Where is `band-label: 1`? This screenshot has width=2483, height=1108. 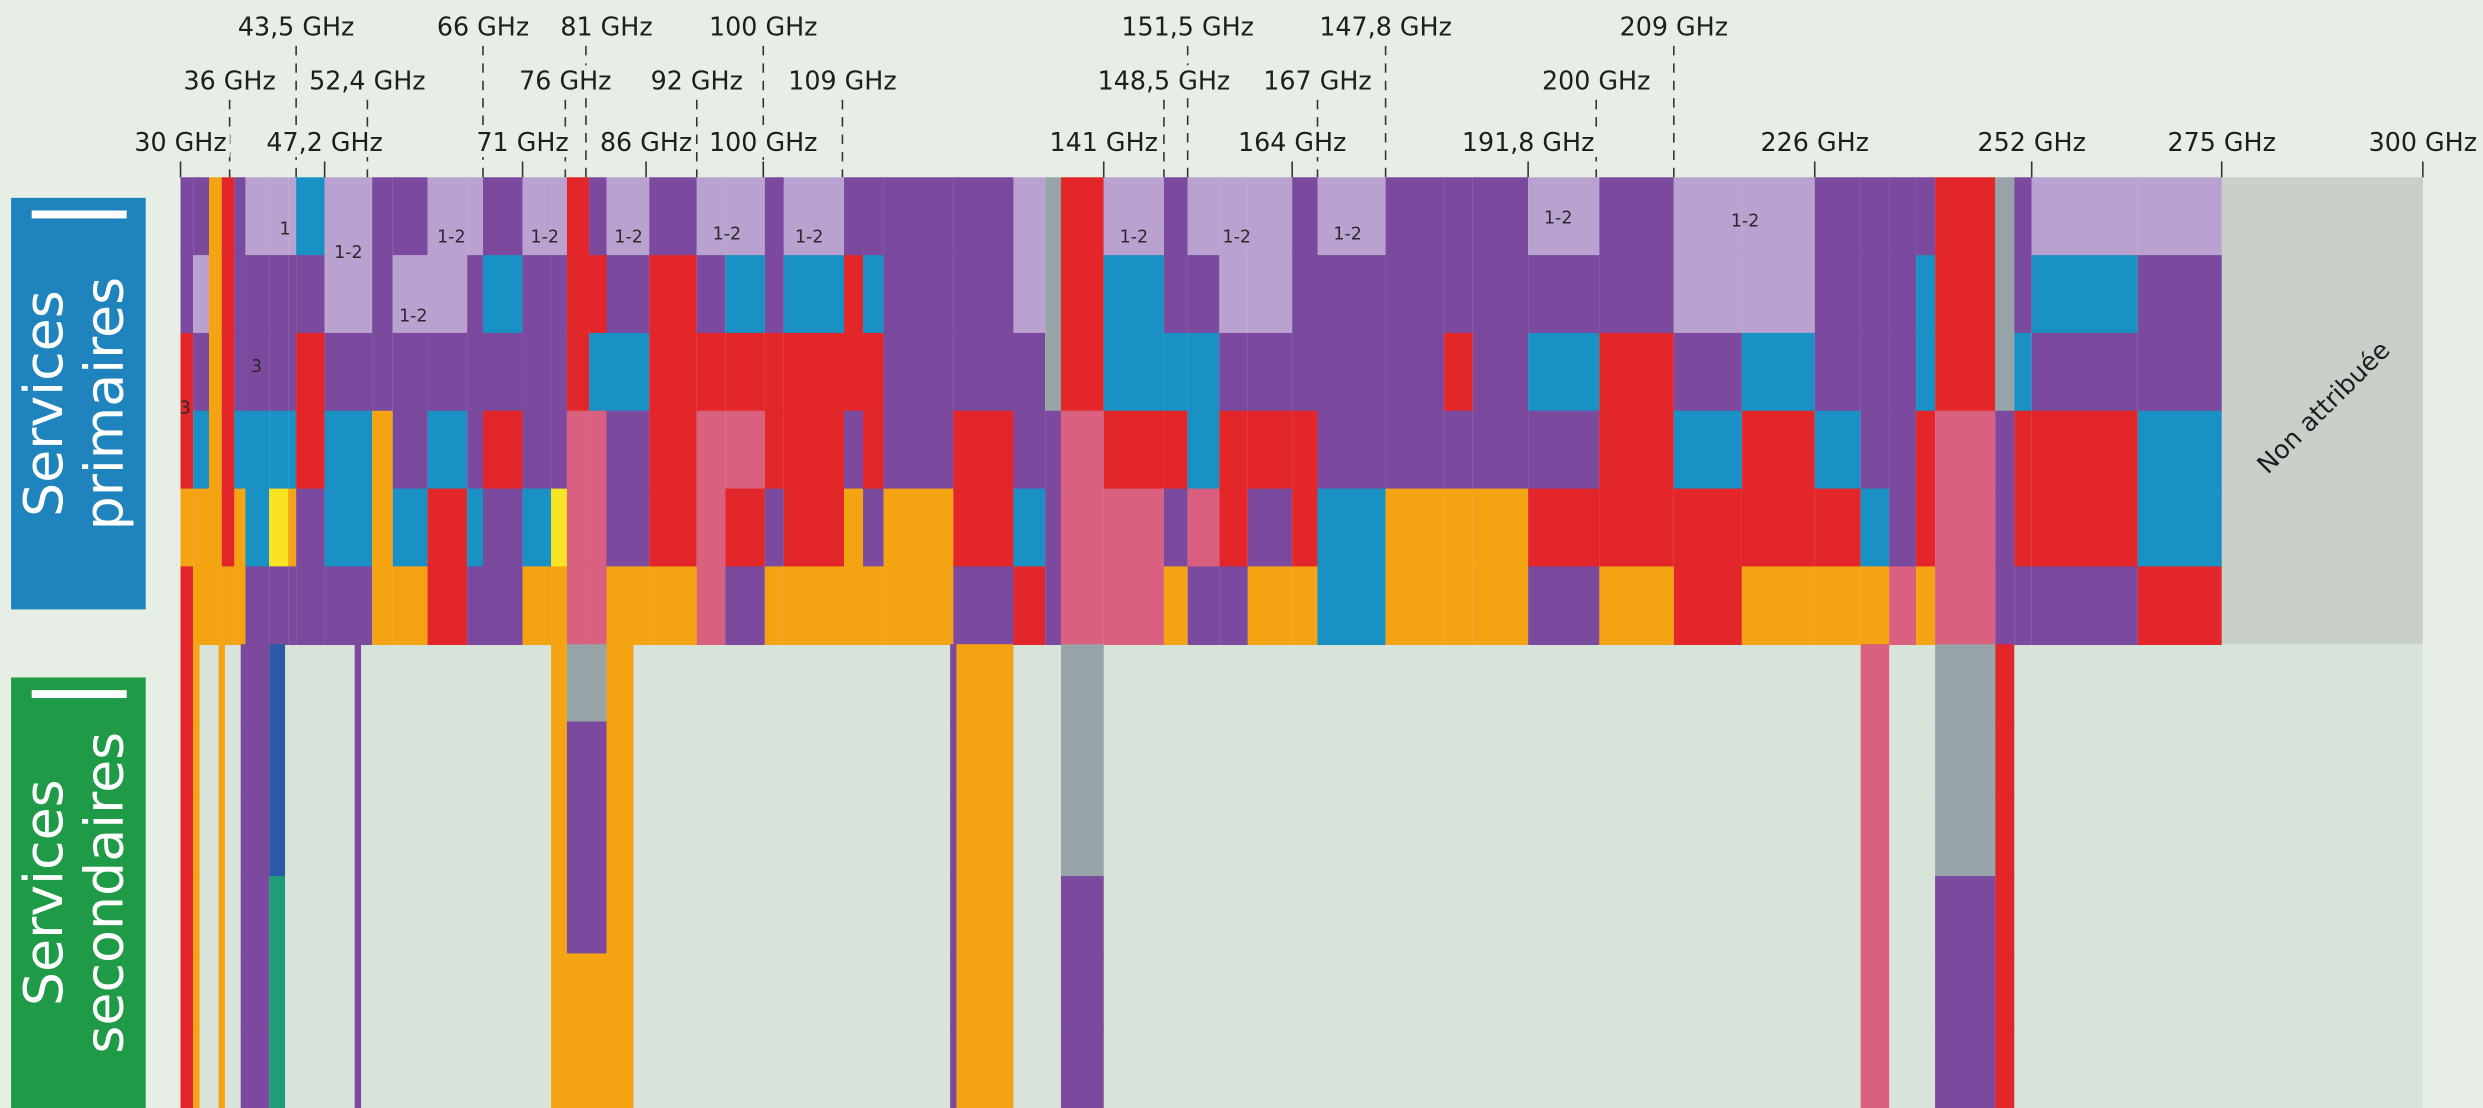 band-label: 1 is located at coordinates (284, 230).